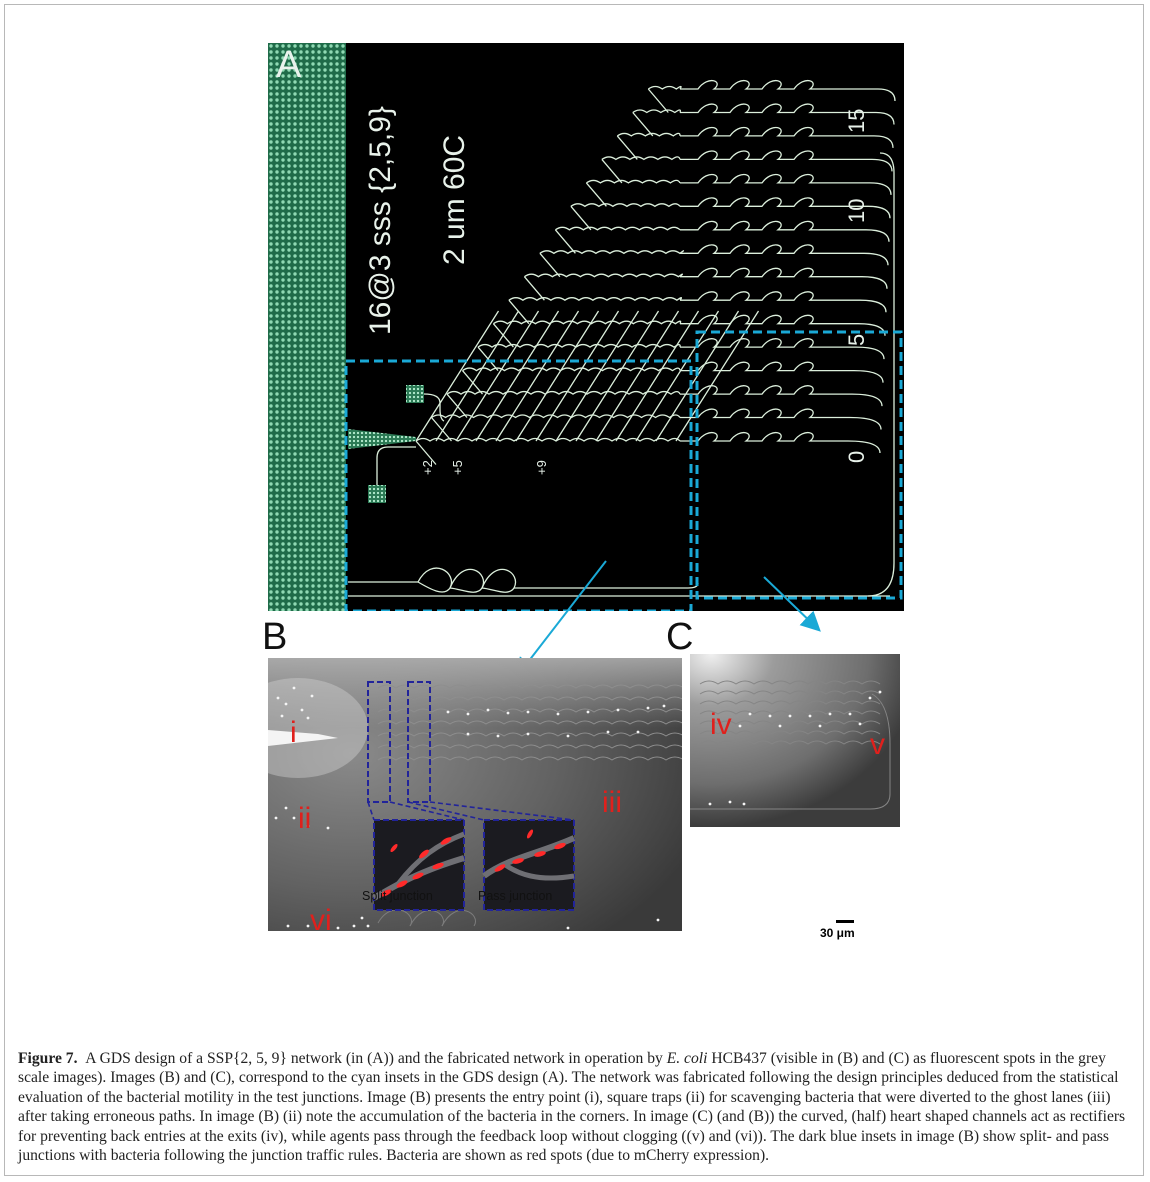 The image size is (1150, 1182). What do you see at coordinates (721, 724) in the screenshot?
I see `label-iv: iv` at bounding box center [721, 724].